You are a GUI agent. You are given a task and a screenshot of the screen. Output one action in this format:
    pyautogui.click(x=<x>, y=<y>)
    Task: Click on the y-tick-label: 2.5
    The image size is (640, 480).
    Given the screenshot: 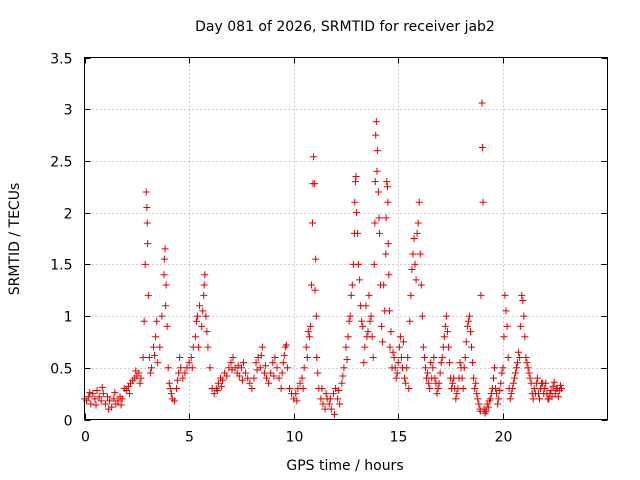 What is the action you would take?
    pyautogui.click(x=61, y=163)
    